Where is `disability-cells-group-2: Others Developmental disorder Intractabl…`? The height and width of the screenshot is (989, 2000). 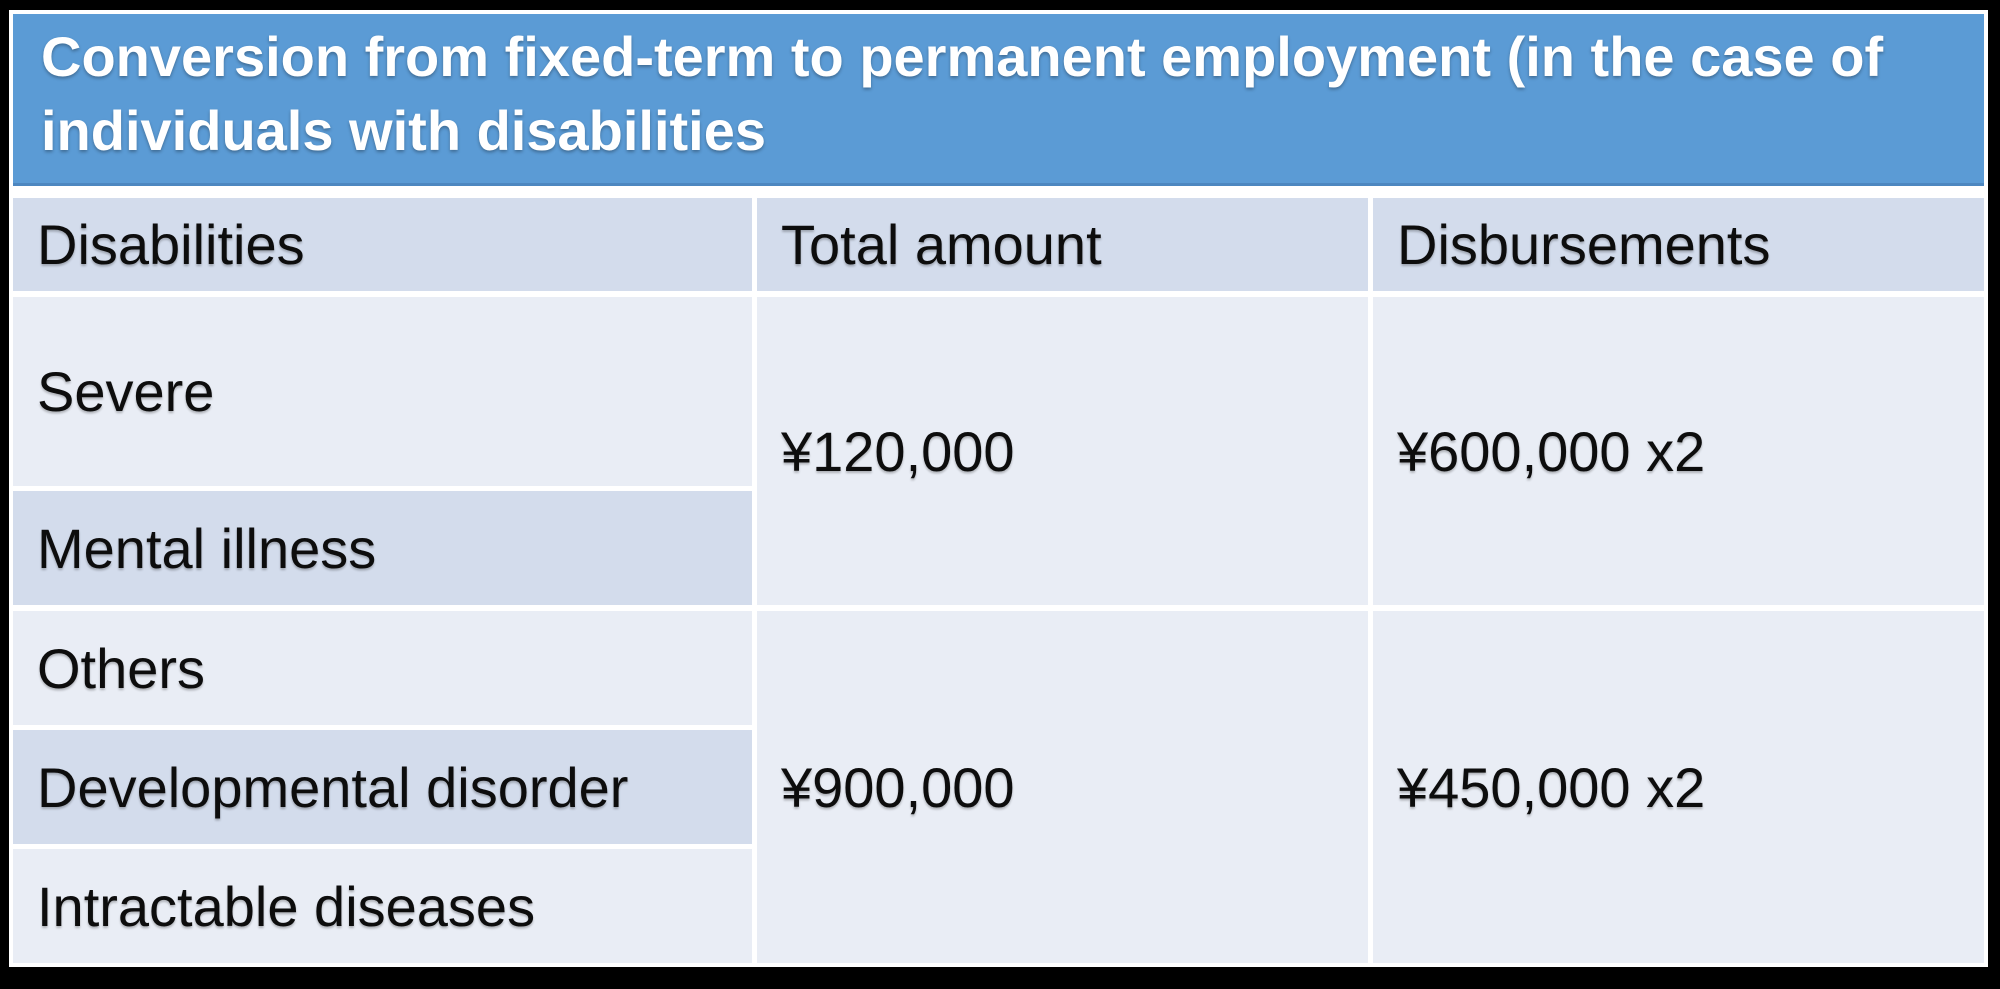 disability-cells-group-2: Others Developmental disorder Intractabl… is located at coordinates (382, 787).